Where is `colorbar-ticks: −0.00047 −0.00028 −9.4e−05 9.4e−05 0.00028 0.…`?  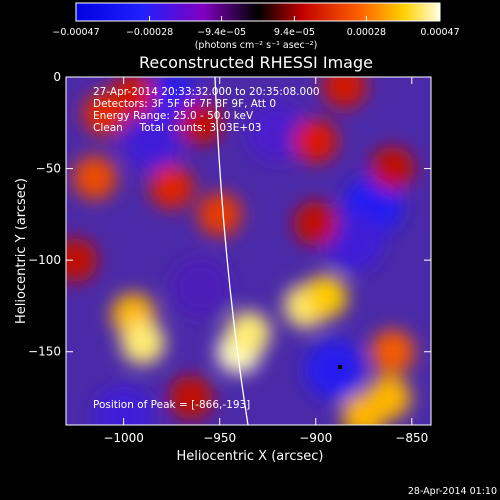 colorbar-ticks: −0.00047 −0.00028 −9.4e−05 9.4e−05 0.00028 0.… is located at coordinates (256, 27).